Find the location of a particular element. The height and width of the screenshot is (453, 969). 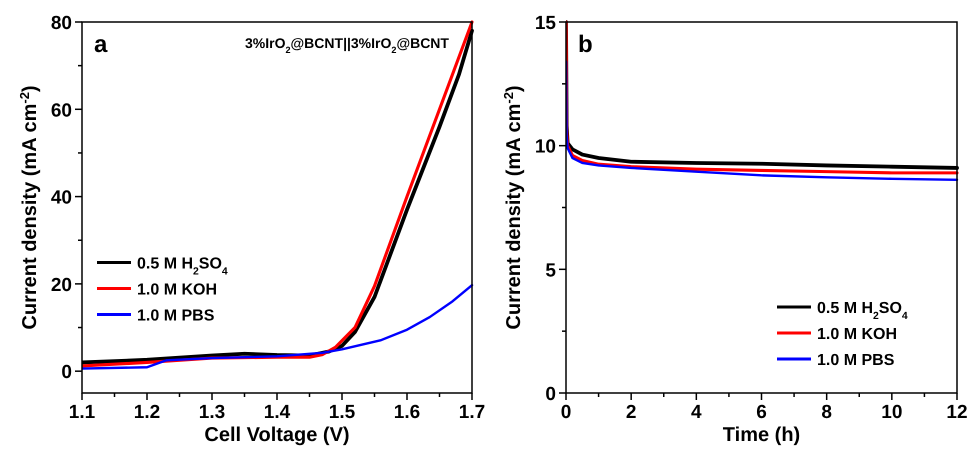

annotation: a is located at coordinates (101, 44).